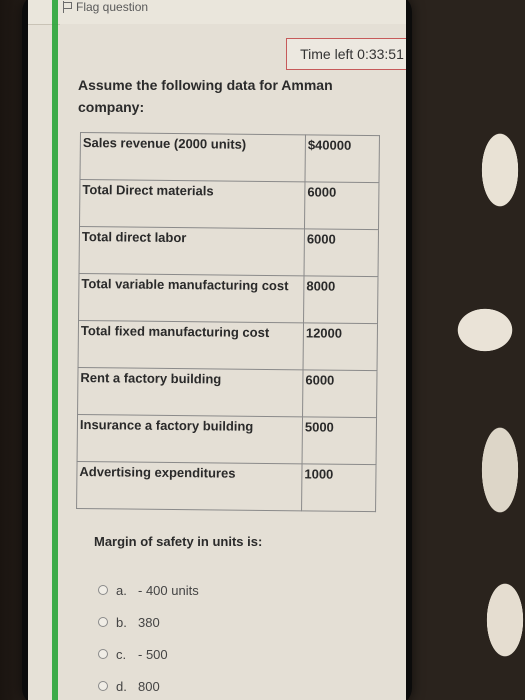 The image size is (525, 700). I want to click on row-value: 12000, so click(340, 346).